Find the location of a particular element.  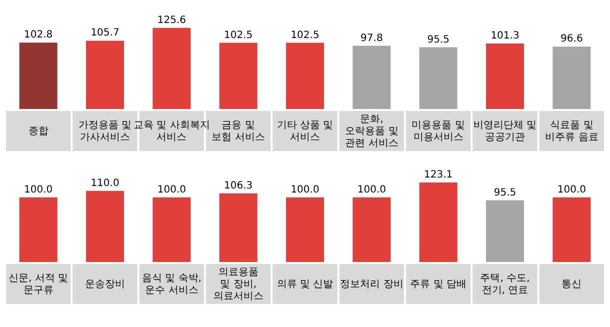

x-tick-label: 정보처리 장비 is located at coordinates (372, 284).